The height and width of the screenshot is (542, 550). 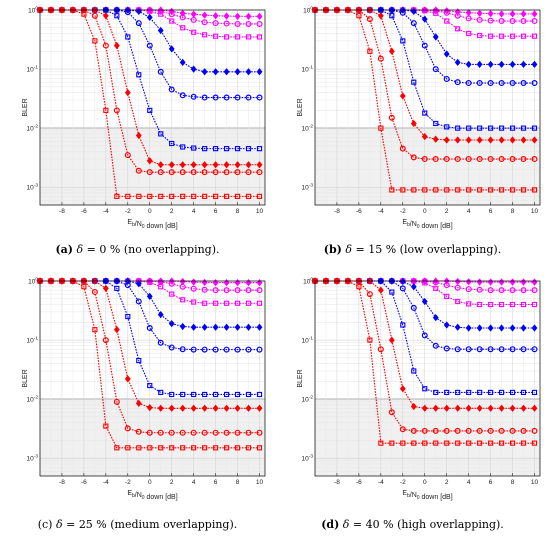 I want to click on x-tick-label: 2, so click(x=172, y=211).